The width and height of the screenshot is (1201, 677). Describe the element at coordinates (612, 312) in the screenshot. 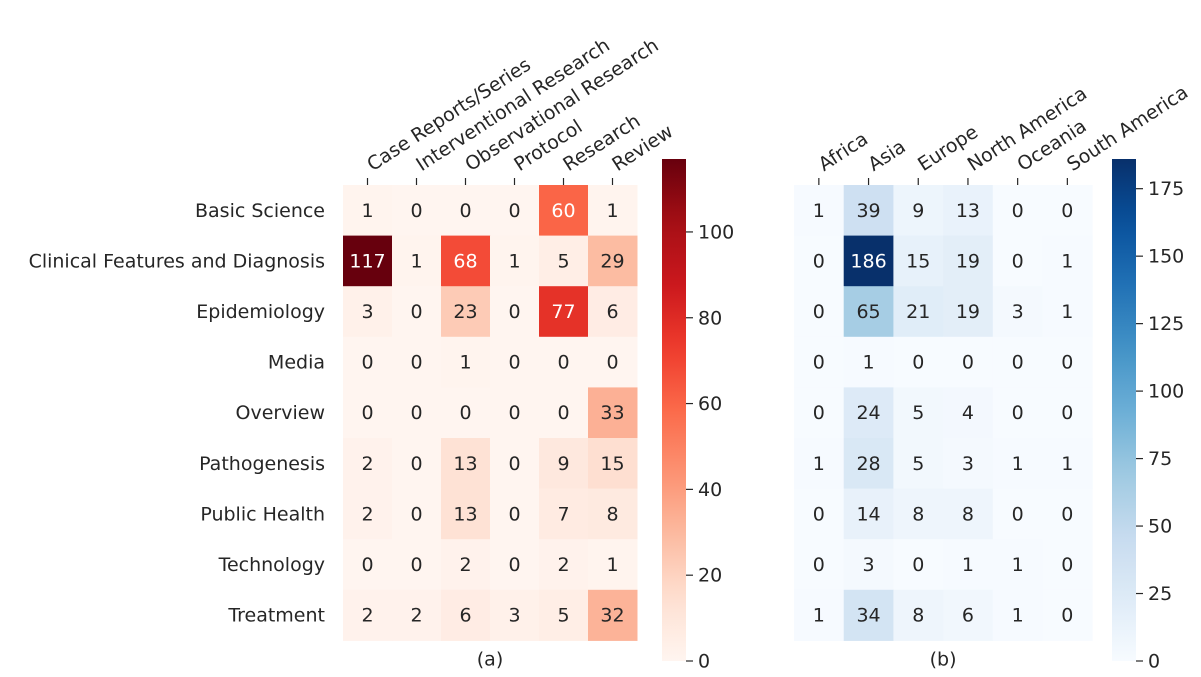

I see `cell-label: 6` at that location.